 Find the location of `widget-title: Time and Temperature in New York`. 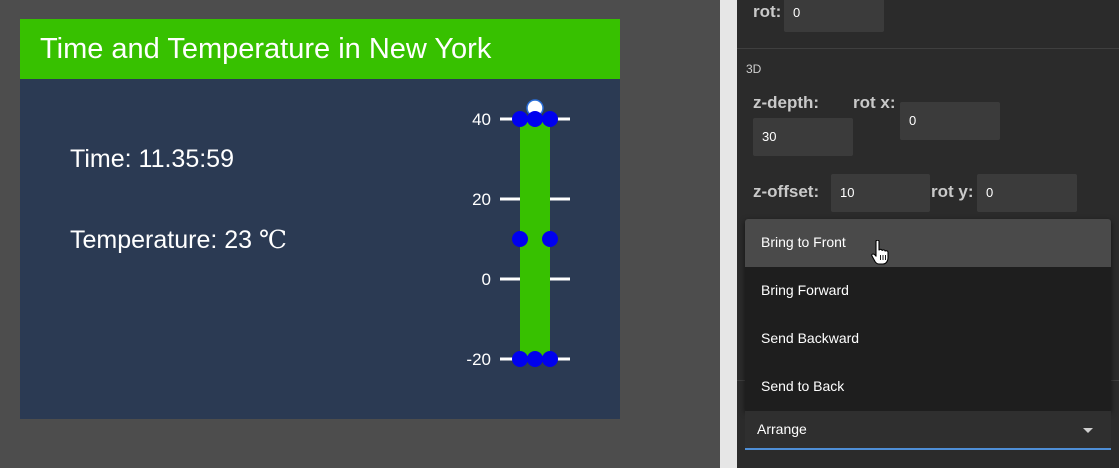

widget-title: Time and Temperature in New York is located at coordinates (320, 49).